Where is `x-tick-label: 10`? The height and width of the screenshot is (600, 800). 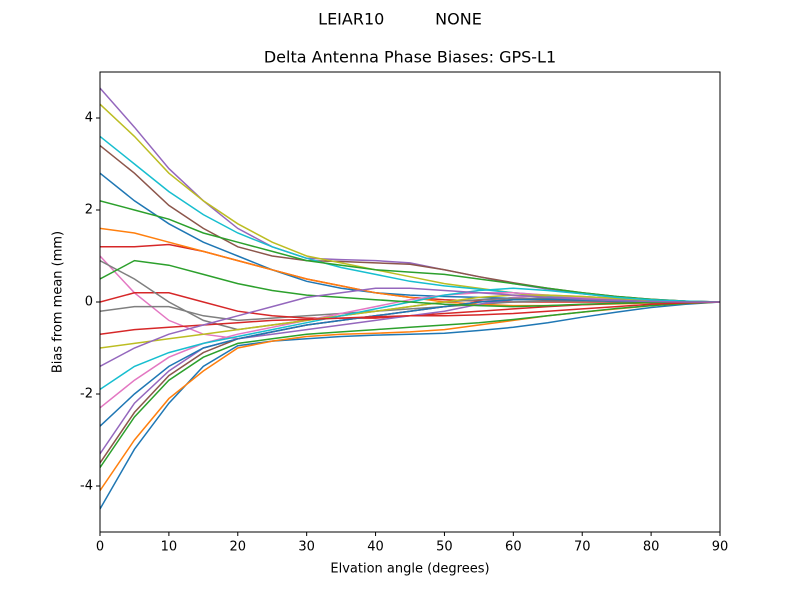 x-tick-label: 10 is located at coordinates (169, 547).